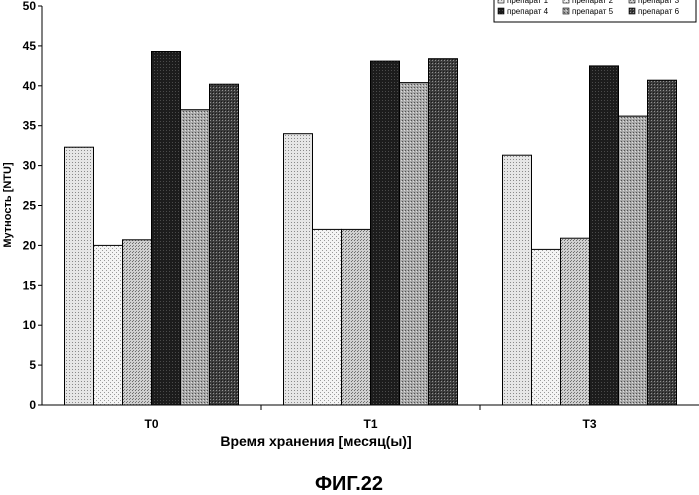 This screenshot has width=699, height=495. I want to click on legend-label-5: препарат 5, so click(593, 11).